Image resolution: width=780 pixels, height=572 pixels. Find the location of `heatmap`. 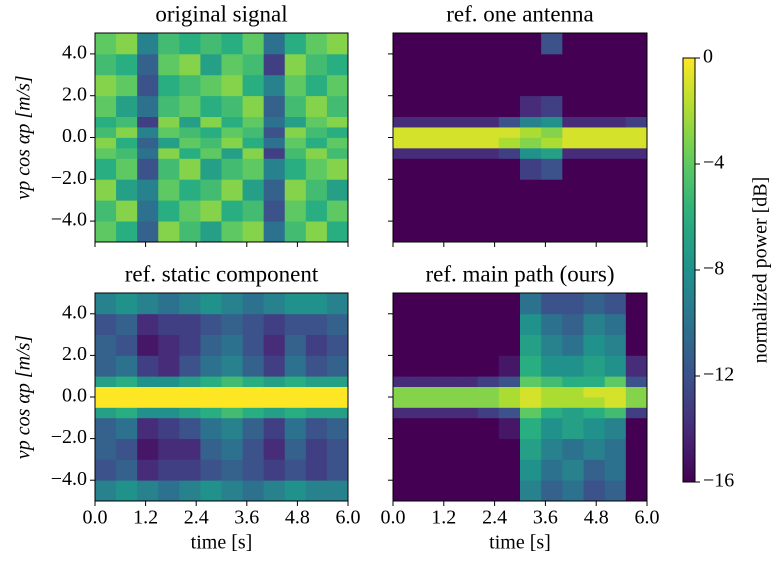

heatmap is located at coordinates (520, 397).